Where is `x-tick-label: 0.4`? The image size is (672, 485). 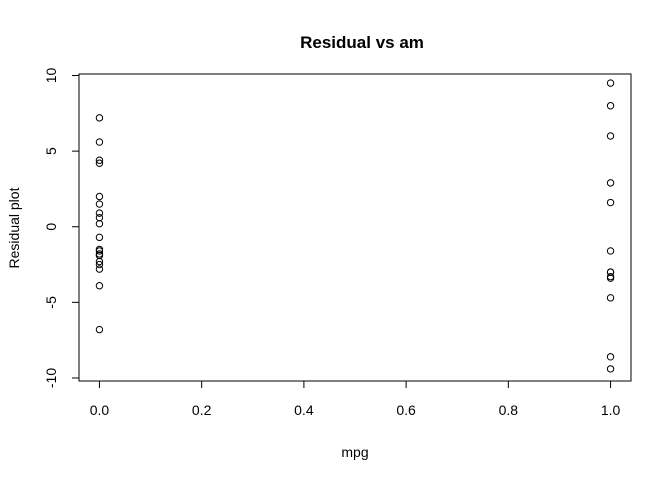 x-tick-label: 0.4 is located at coordinates (304, 410).